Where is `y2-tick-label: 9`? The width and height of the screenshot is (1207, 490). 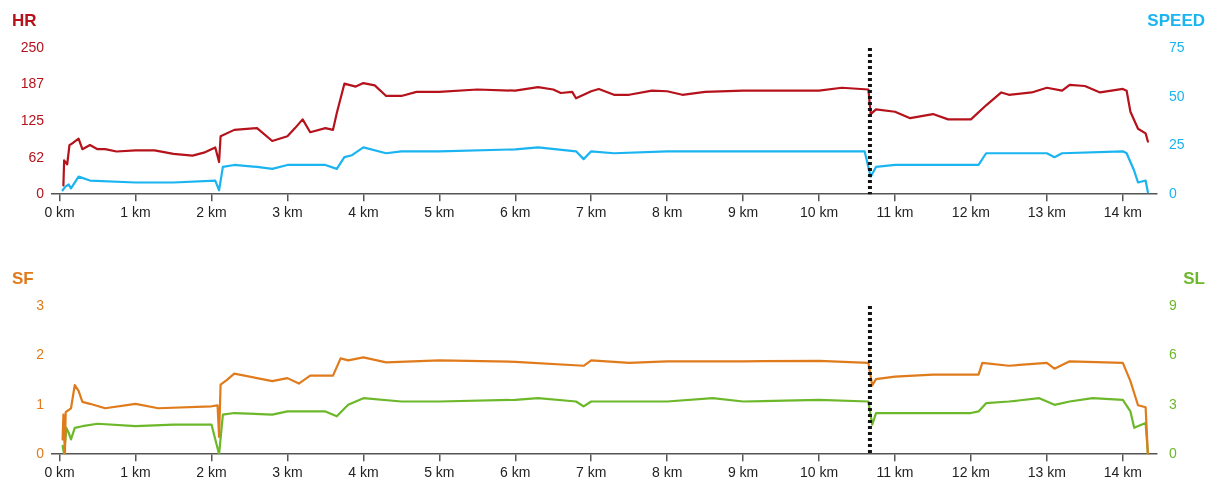
y2-tick-label: 9 is located at coordinates (1173, 304).